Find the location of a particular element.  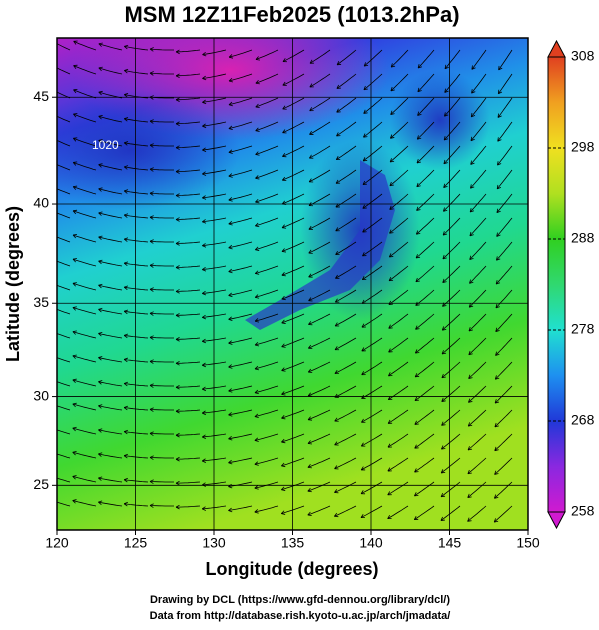

colorbar-extend-top is located at coordinates (556, 48).